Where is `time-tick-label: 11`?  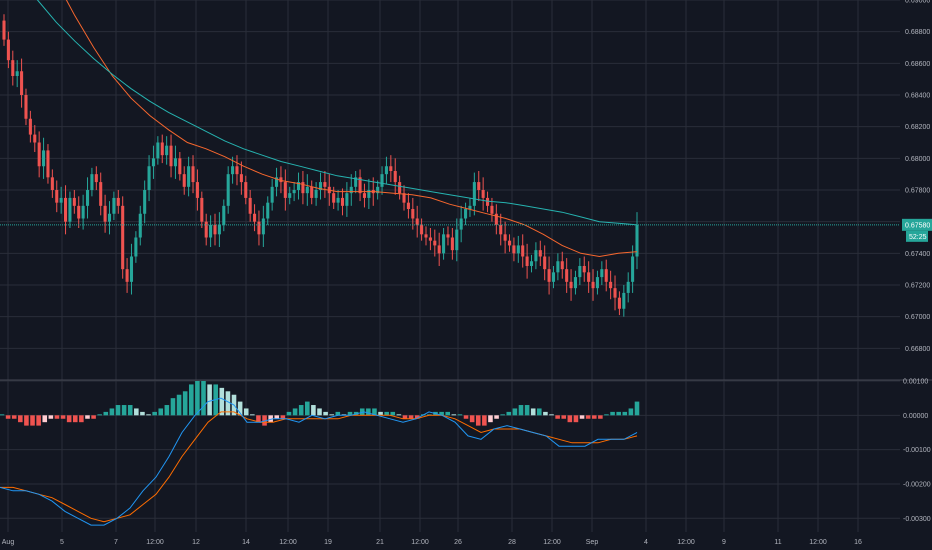
time-tick-label: 11 is located at coordinates (777, 542).